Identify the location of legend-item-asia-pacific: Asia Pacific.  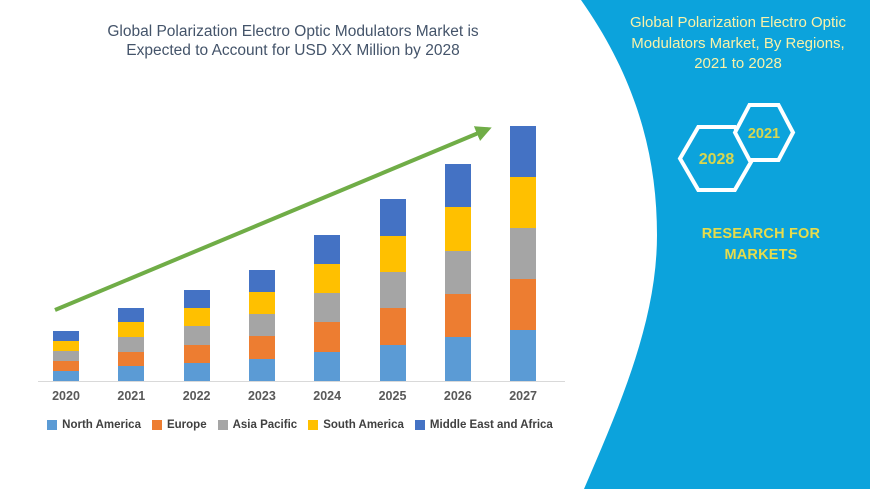
(257, 425).